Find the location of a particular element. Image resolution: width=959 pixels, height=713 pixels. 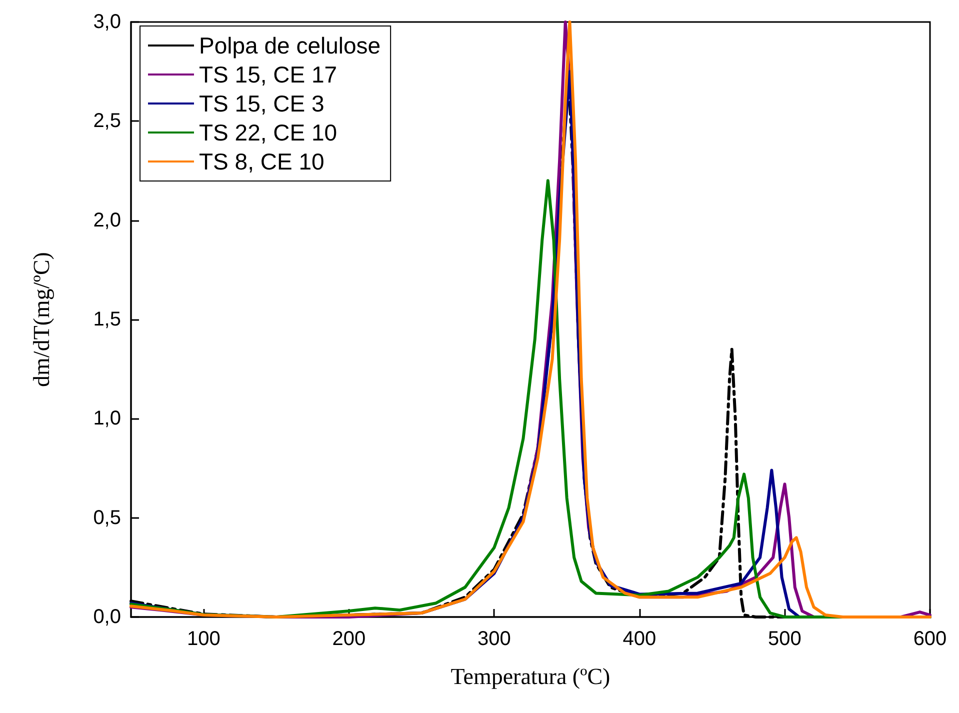

x-tick-label: 500 is located at coordinates (785, 639).